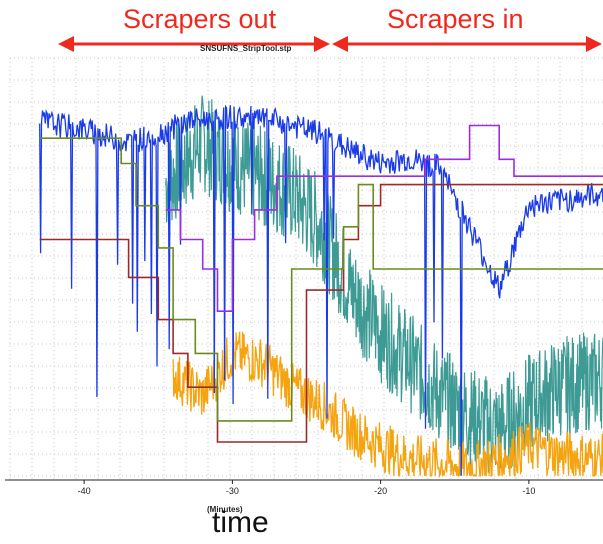 The width and height of the screenshot is (603, 544). Describe the element at coordinates (240, 522) in the screenshot. I see `x-axis-label: time` at that location.